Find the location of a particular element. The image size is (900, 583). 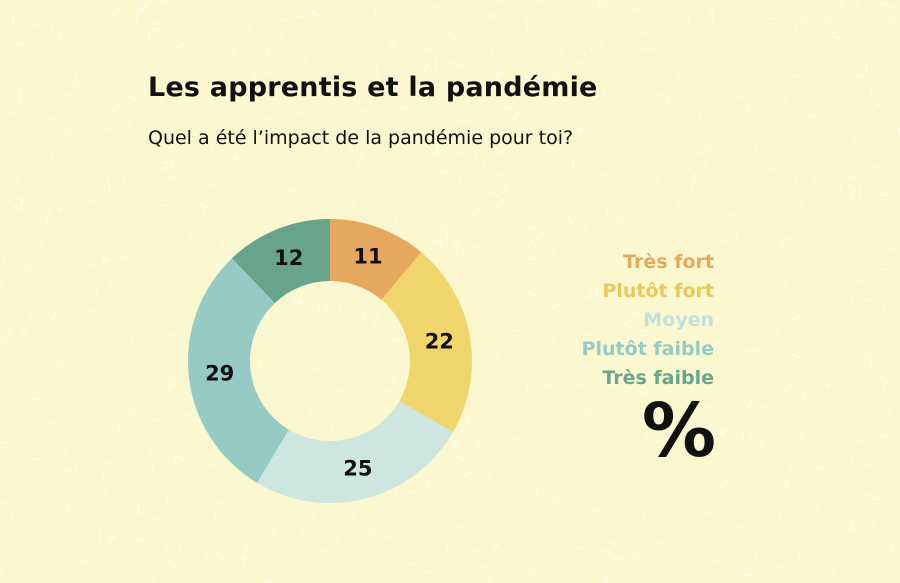

data-label-moyen: 25 is located at coordinates (357, 468).